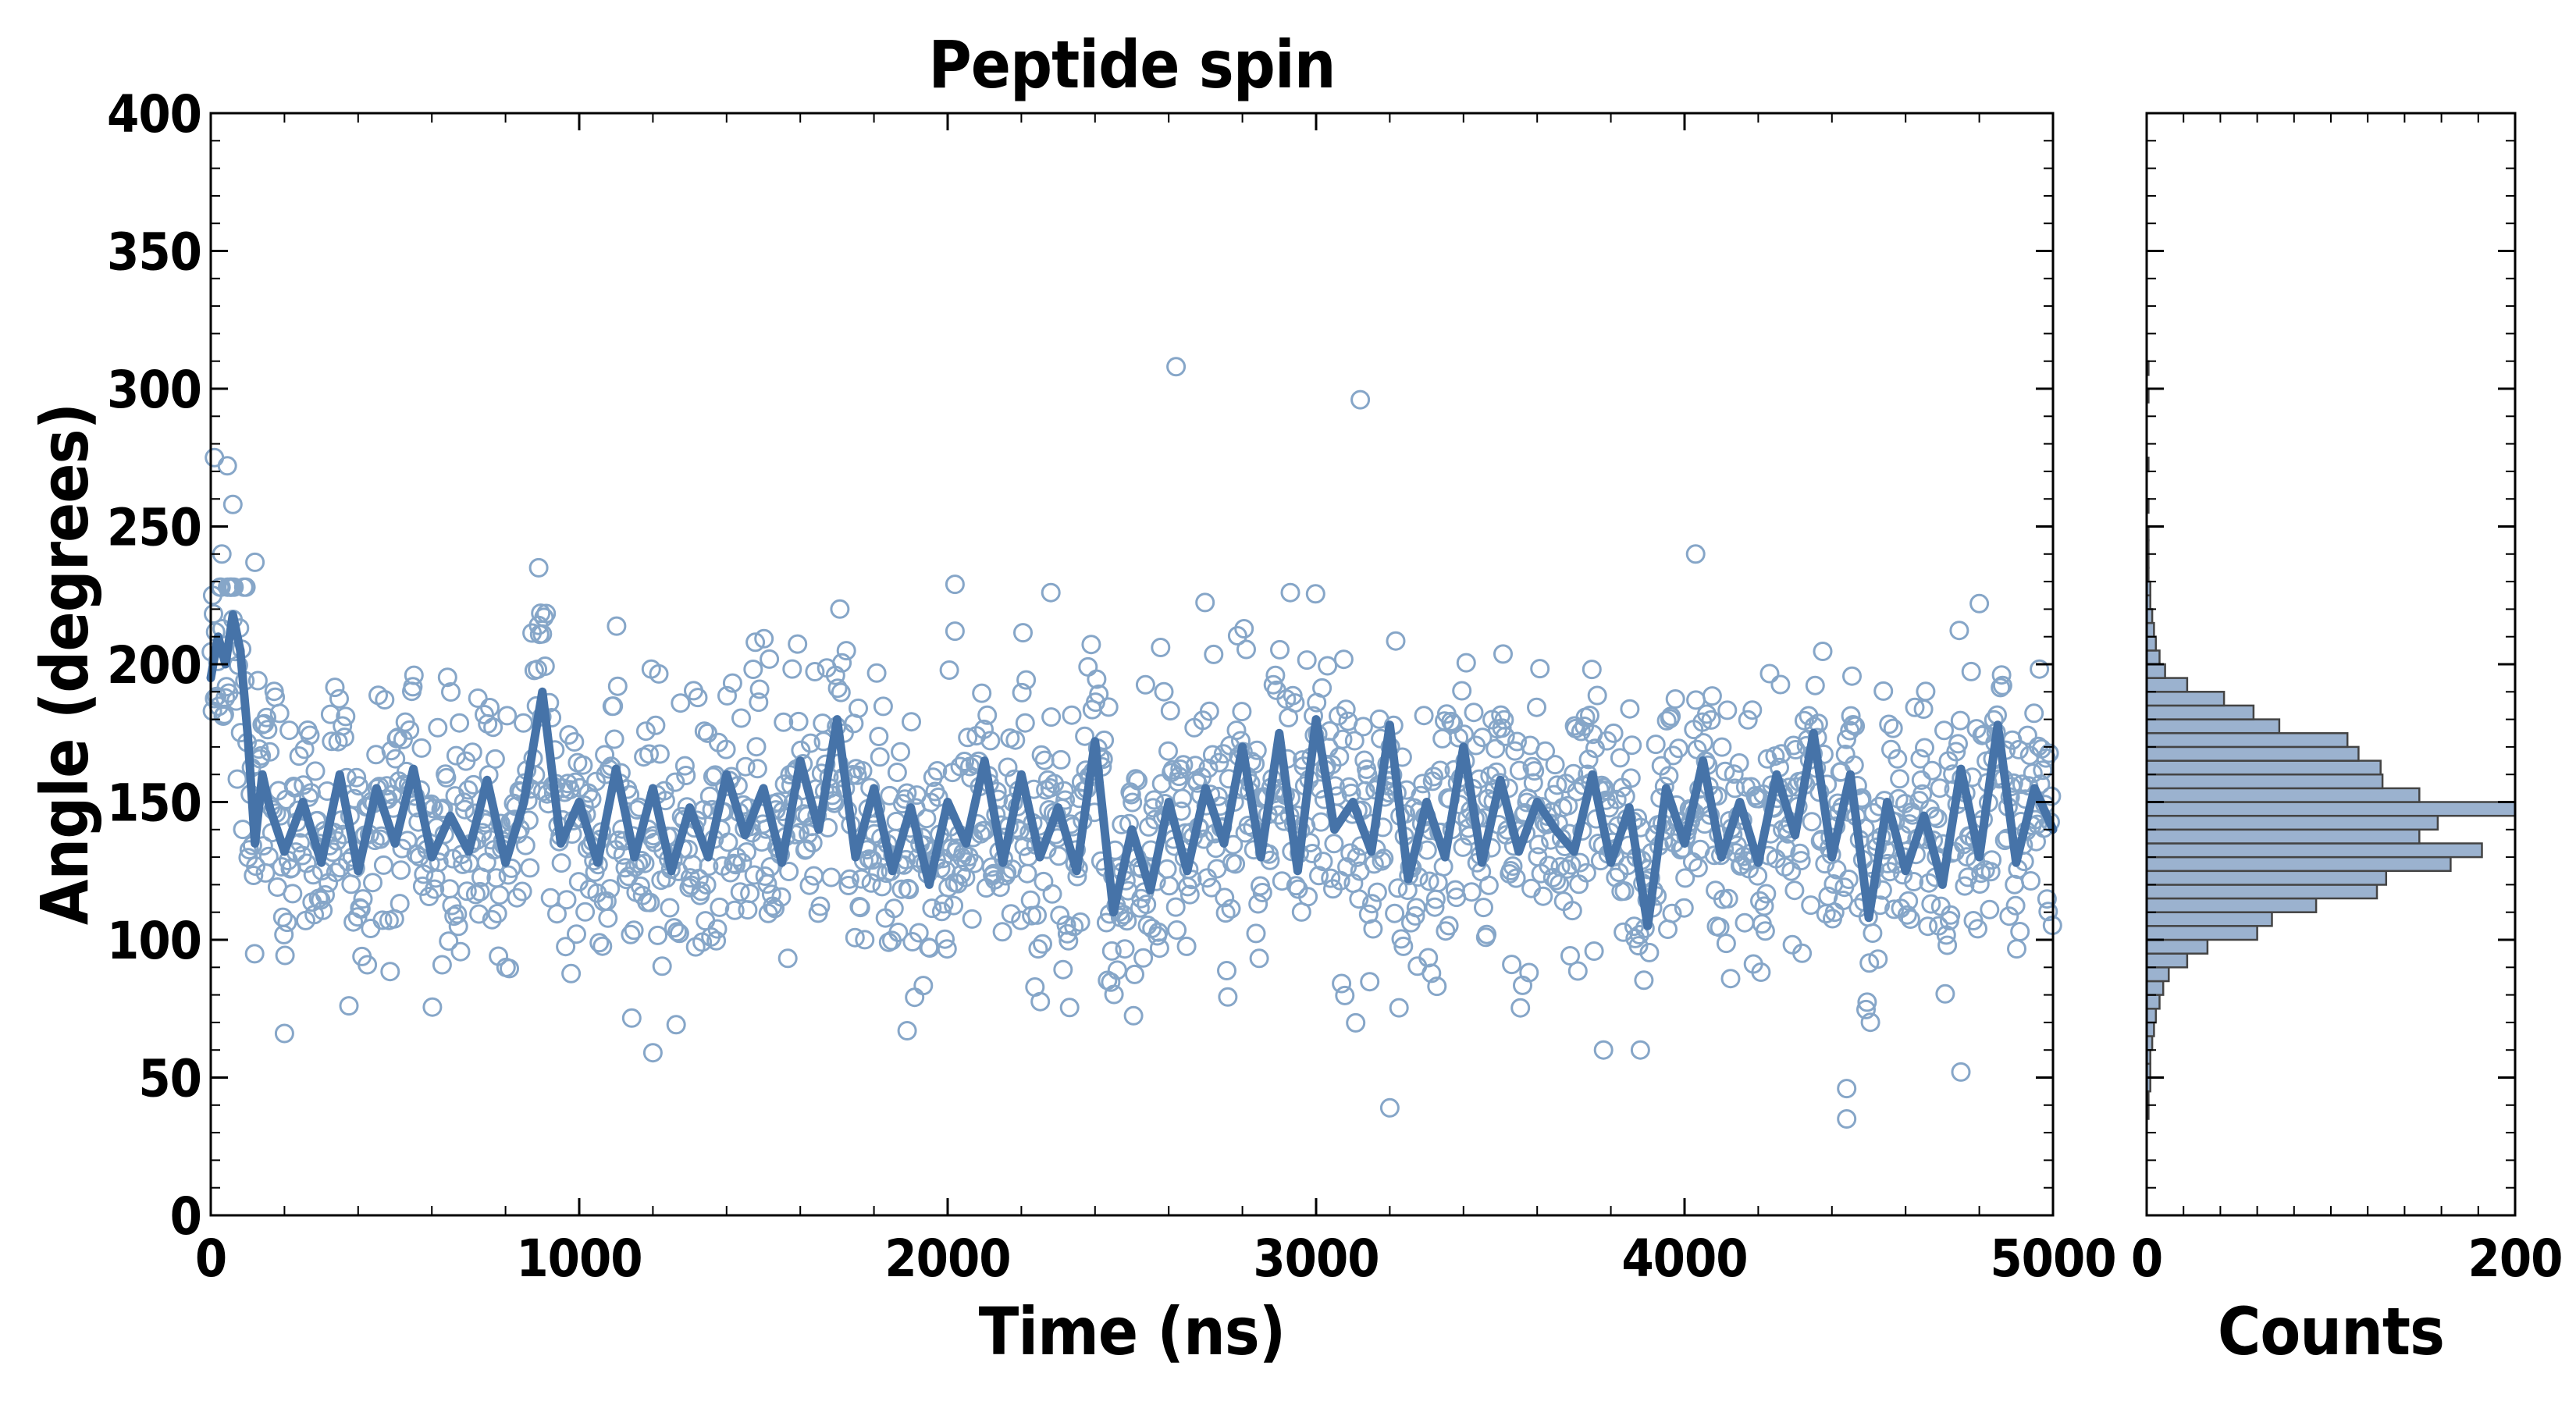  Describe the element at coordinates (2146, 1259) in the screenshot. I see `histogram-x-tick-label: 0` at that location.